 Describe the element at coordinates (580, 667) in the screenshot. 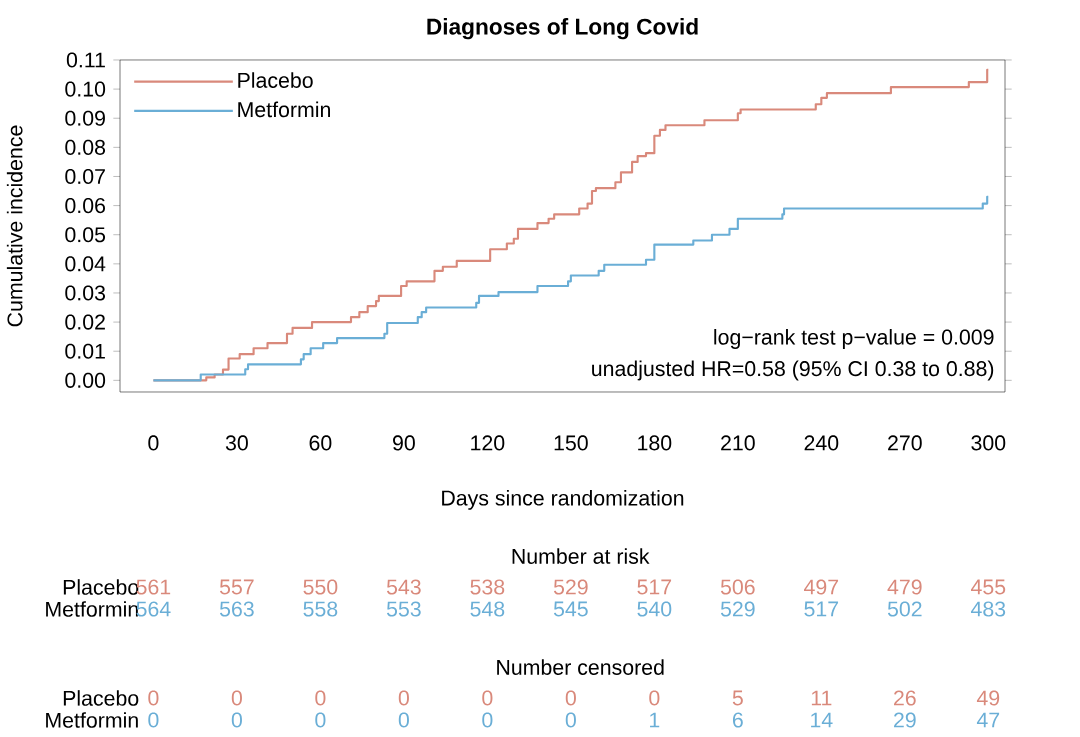

I see `chart-title: Number censored` at that location.